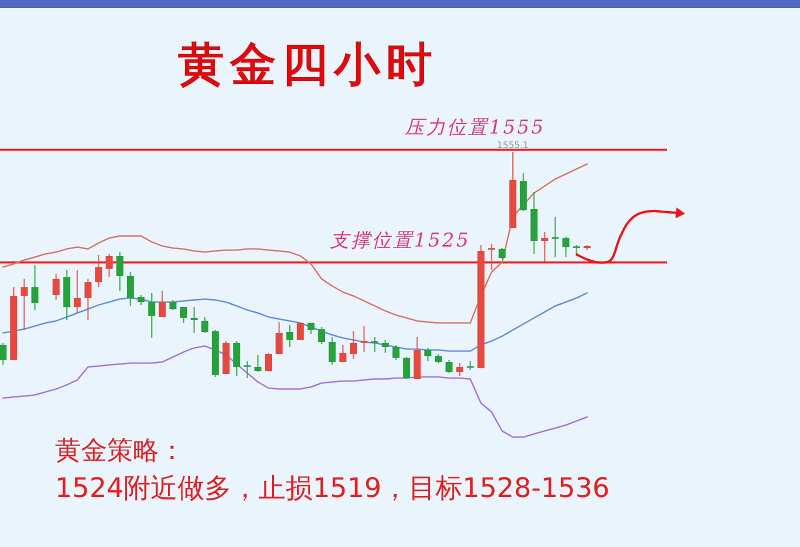 The image size is (800, 547). What do you see at coordinates (512, 146) in the screenshot?
I see `annotation: 1555.1` at bounding box center [512, 146].